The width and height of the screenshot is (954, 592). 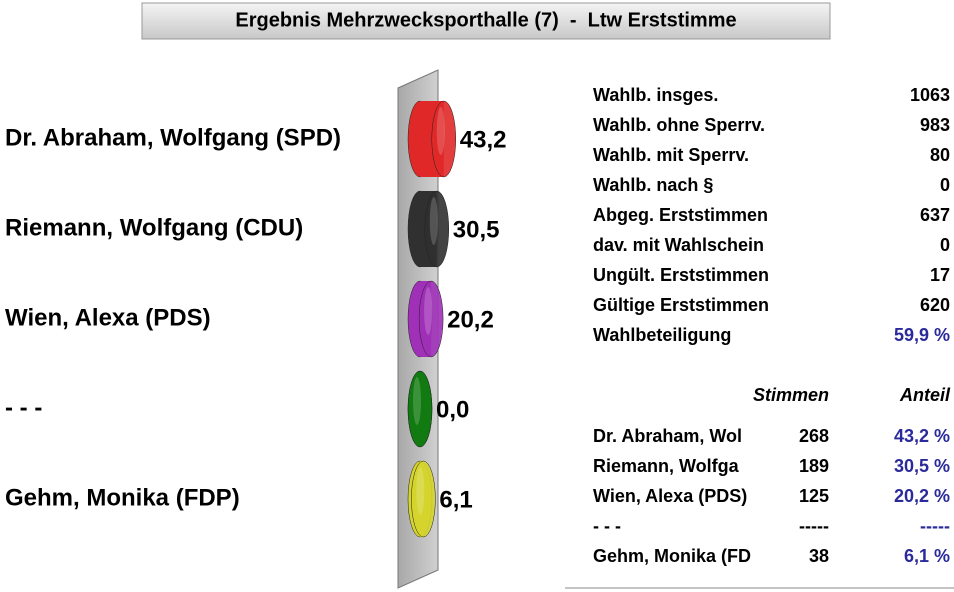 What do you see at coordinates (814, 436) in the screenshot?
I see `result-votes: 268` at bounding box center [814, 436].